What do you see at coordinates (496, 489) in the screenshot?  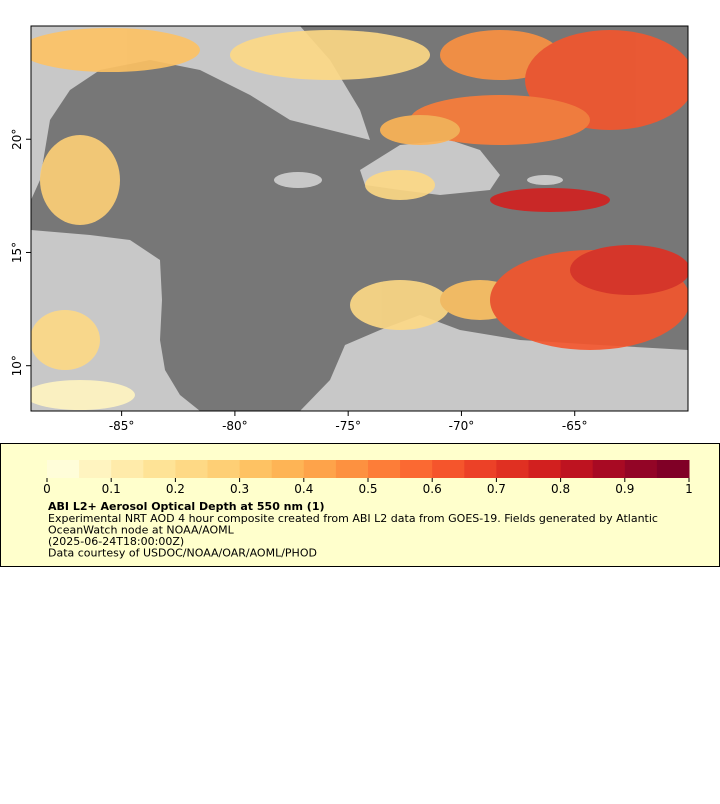 I see `colorbar-tick-label: 0.7` at bounding box center [496, 489].